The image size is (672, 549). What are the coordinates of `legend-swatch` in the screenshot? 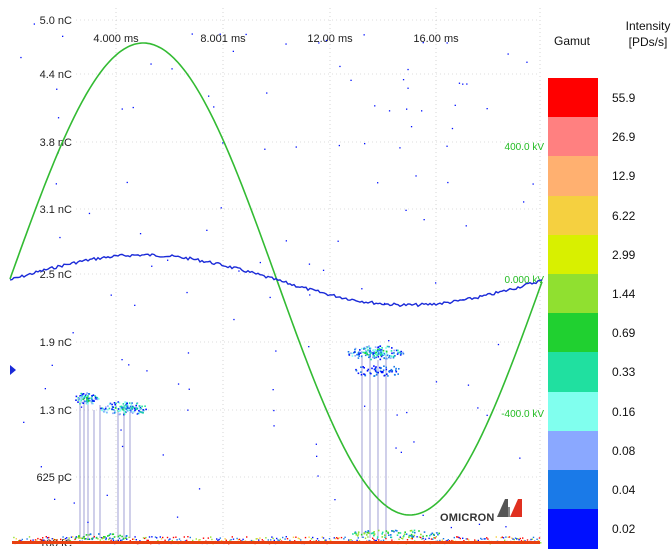 It's located at (573, 490).